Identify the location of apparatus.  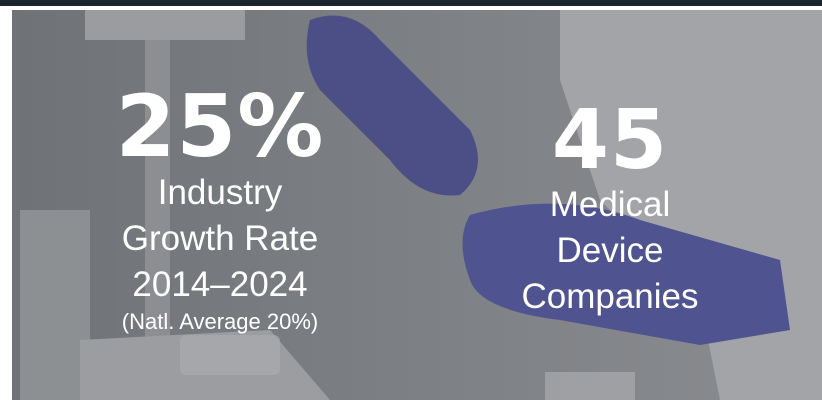
(165, 25).